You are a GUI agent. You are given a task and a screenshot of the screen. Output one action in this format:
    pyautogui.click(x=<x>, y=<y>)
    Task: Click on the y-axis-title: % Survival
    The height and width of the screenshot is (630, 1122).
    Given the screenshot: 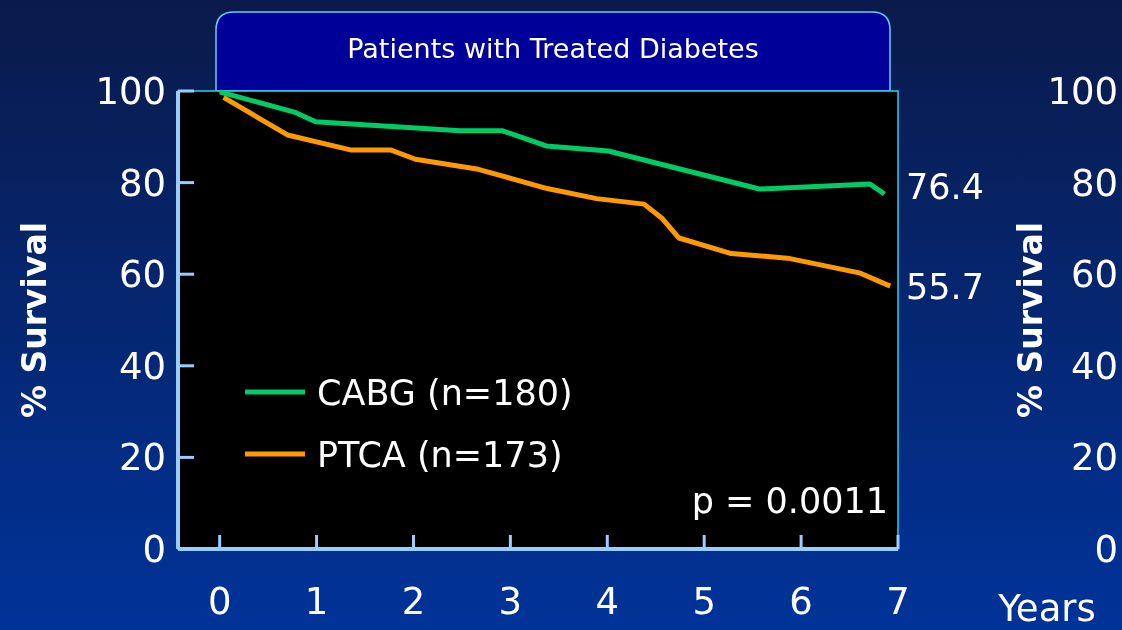 What is the action you would take?
    pyautogui.click(x=34, y=320)
    